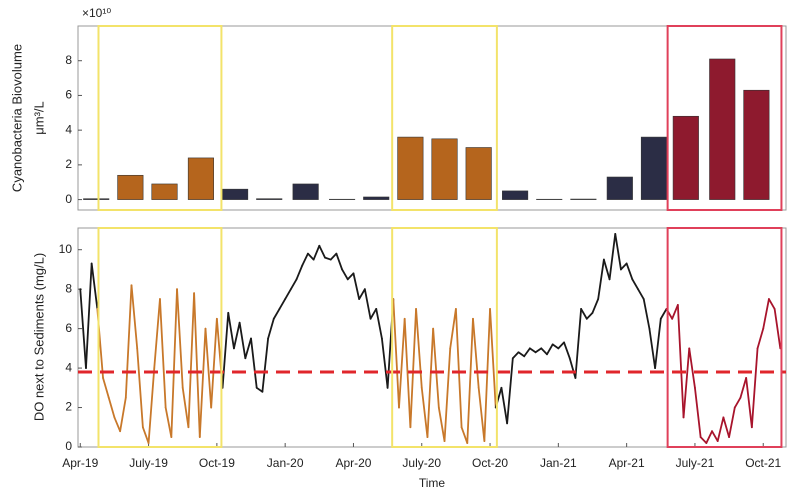 The height and width of the screenshot is (495, 791). I want to click on y-tick-label: 8, so click(68, 288).